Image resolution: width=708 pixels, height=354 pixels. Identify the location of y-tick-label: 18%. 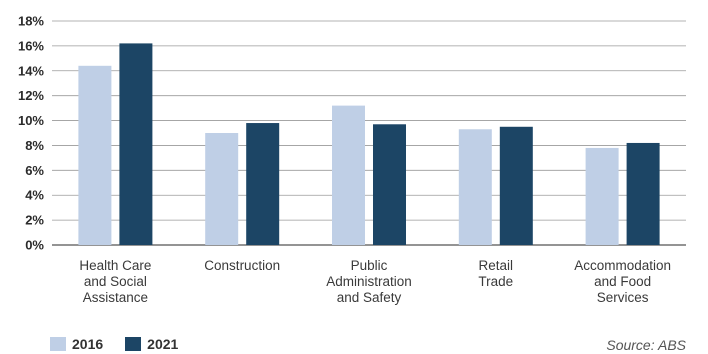
(31, 21).